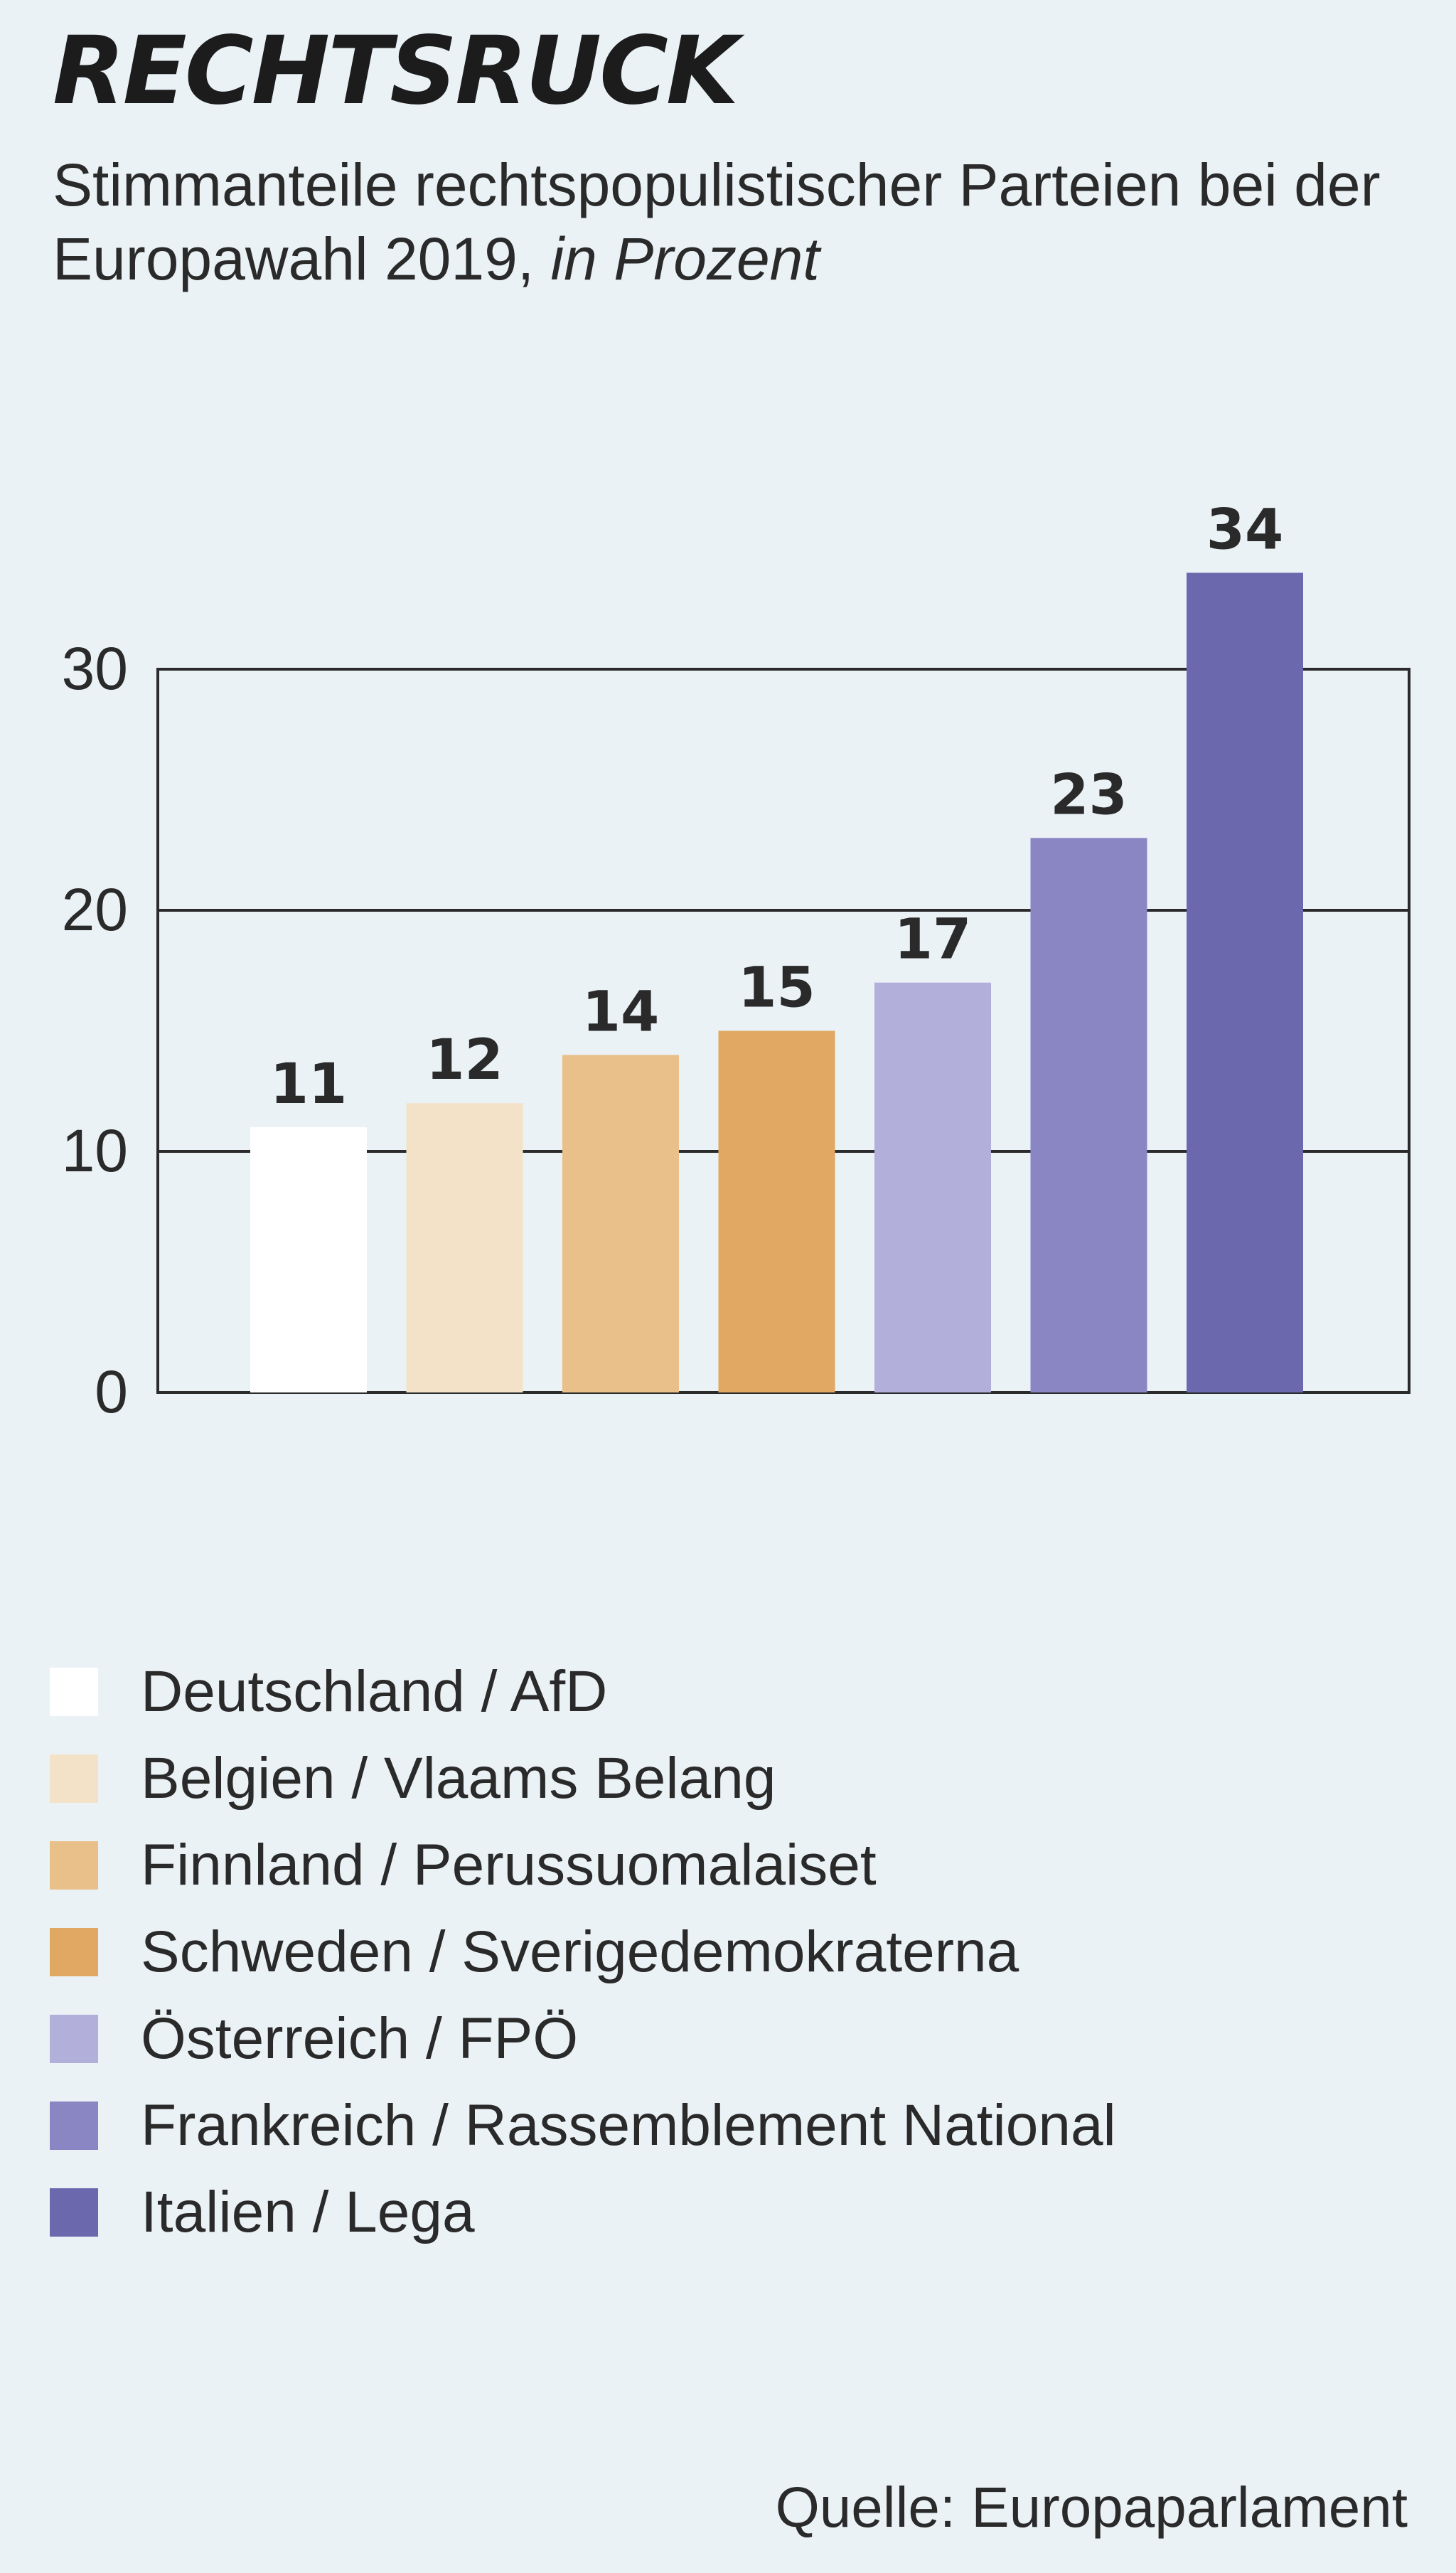 Image resolution: width=1456 pixels, height=2573 pixels. What do you see at coordinates (360, 2039) in the screenshot?
I see `legend-label: Österreich / FPÖ` at bounding box center [360, 2039].